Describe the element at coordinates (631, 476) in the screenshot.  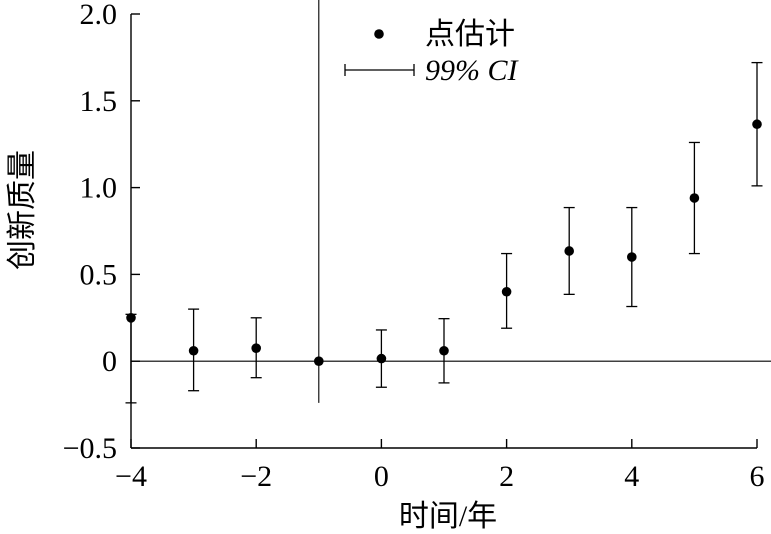
I see `x-tick-label: 4` at that location.